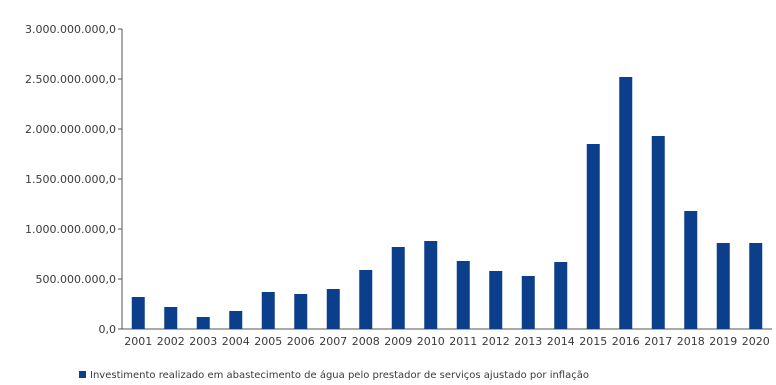  Describe the element at coordinates (756, 341) in the screenshot. I see `x-tick-label: 2020` at that location.